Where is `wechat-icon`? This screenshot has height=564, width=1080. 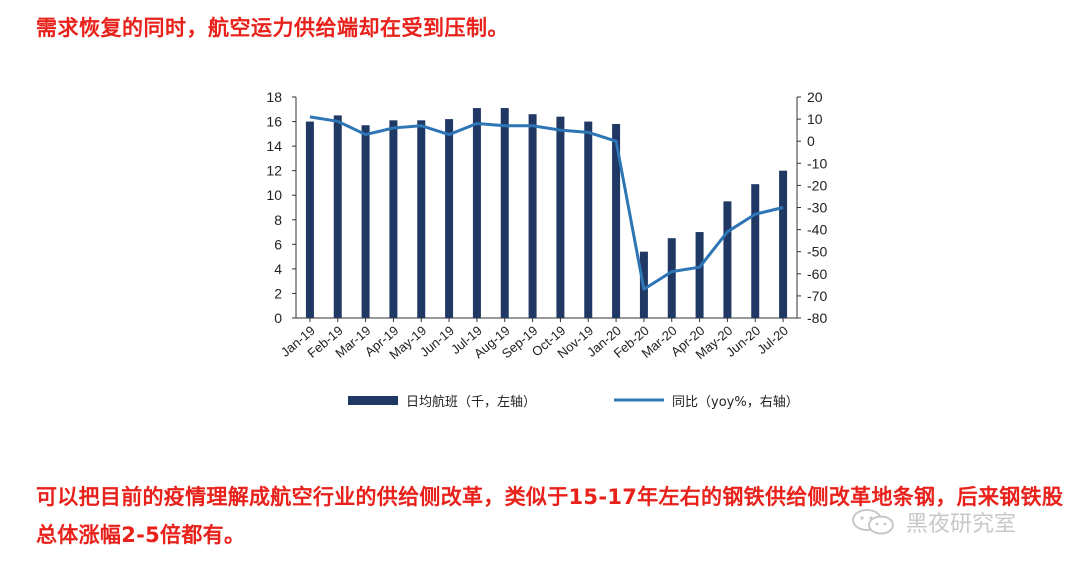
wechat-icon is located at coordinates (873, 522).